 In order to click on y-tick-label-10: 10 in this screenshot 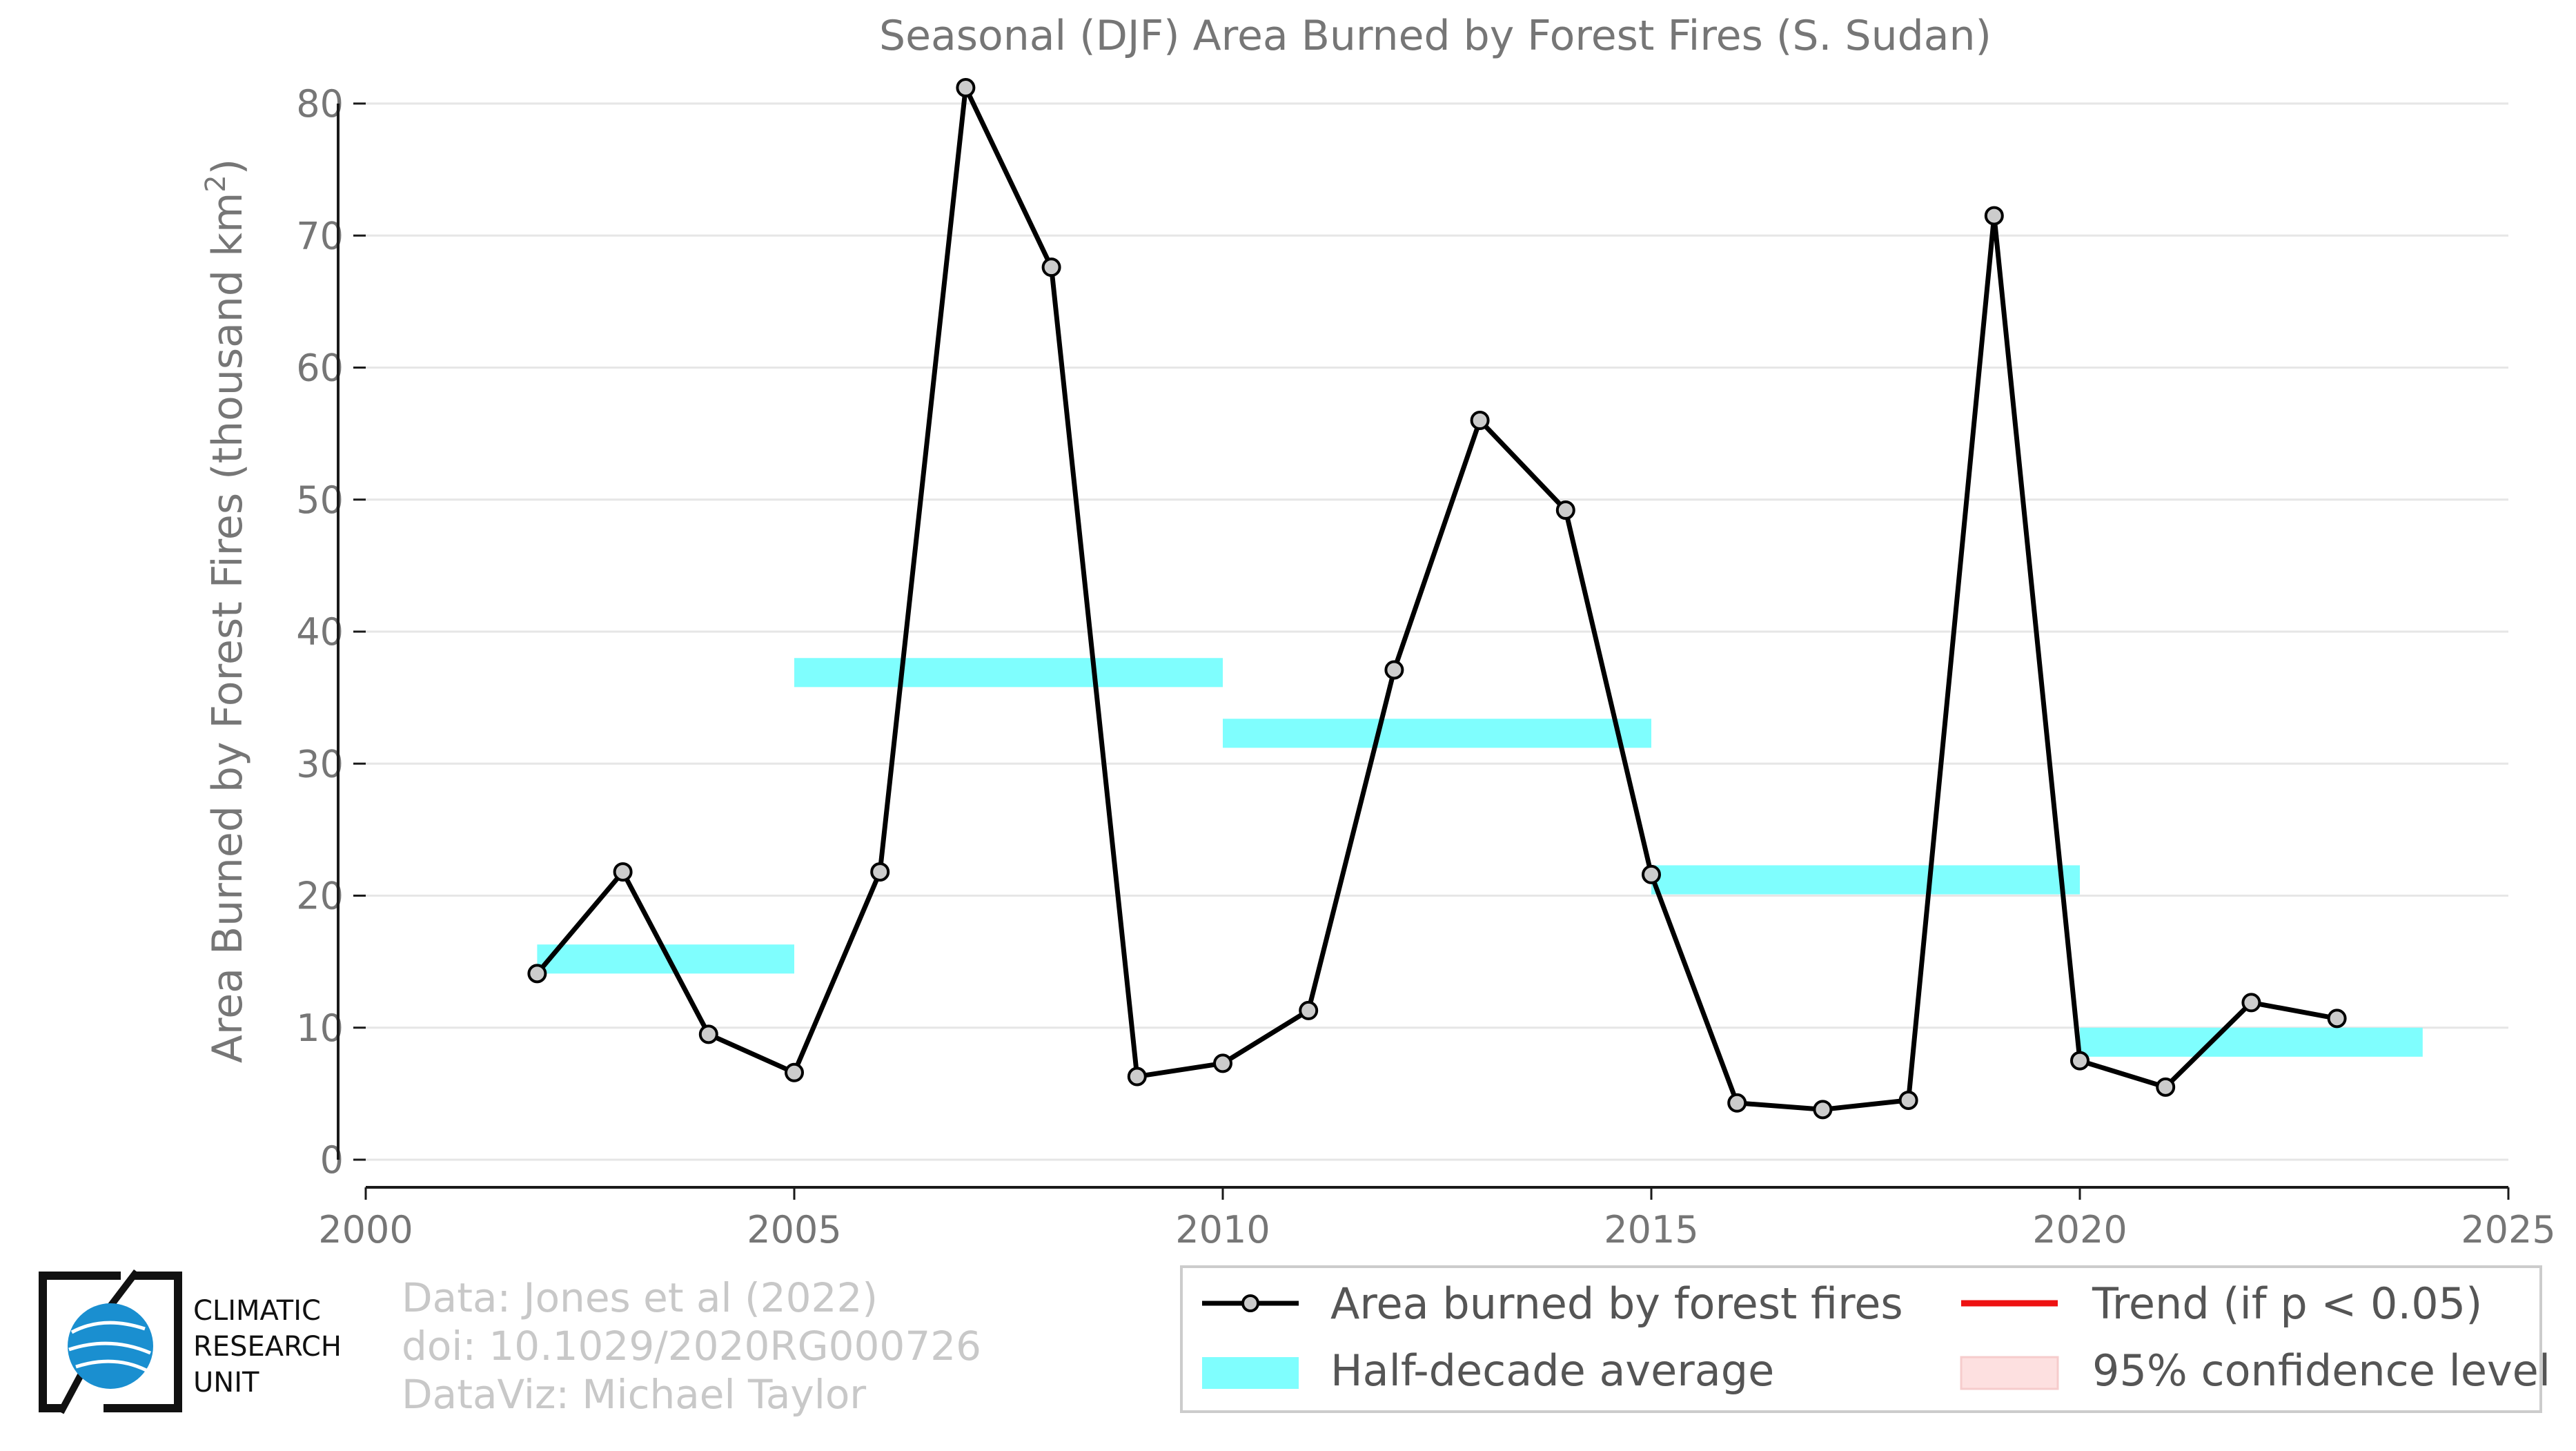, I will do `click(320, 1028)`.